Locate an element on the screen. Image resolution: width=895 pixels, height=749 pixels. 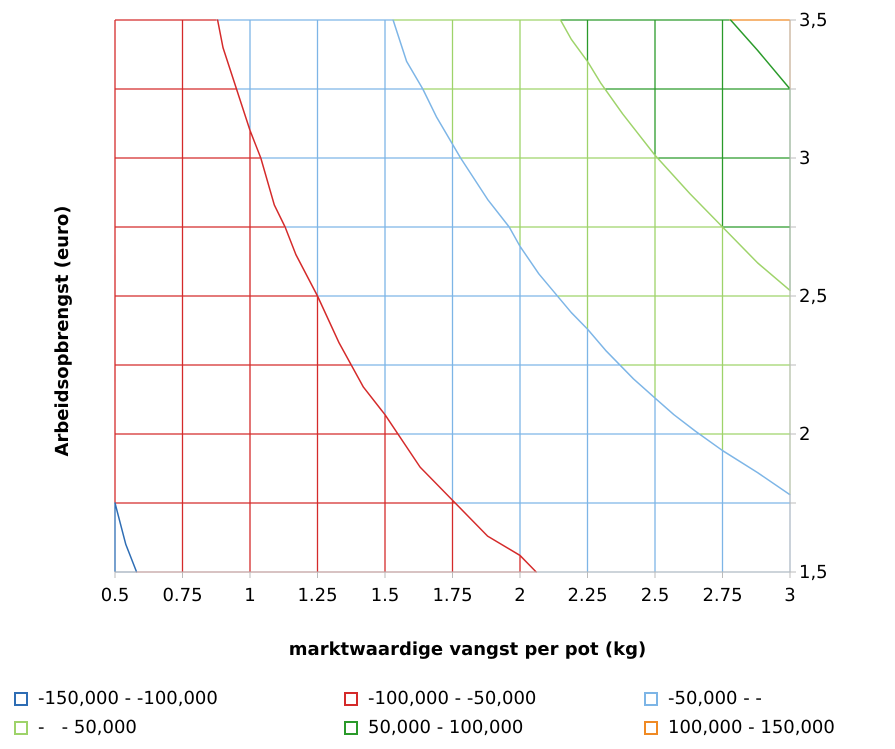
legend-label: -100,000 - -50,000 is located at coordinates (452, 698).